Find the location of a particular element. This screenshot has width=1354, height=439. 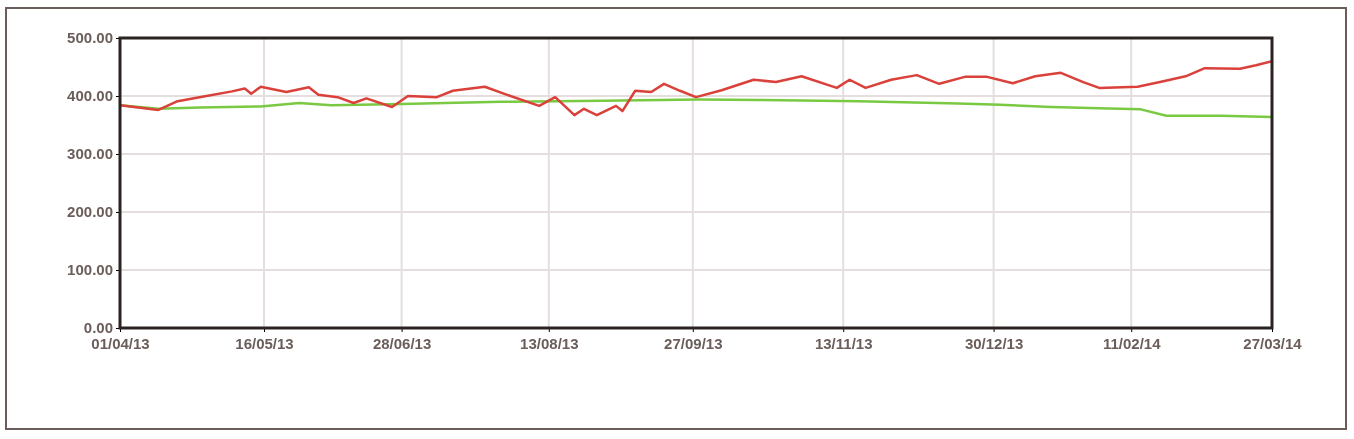

x-tick-label: 27/03/14 is located at coordinates (1273, 343).